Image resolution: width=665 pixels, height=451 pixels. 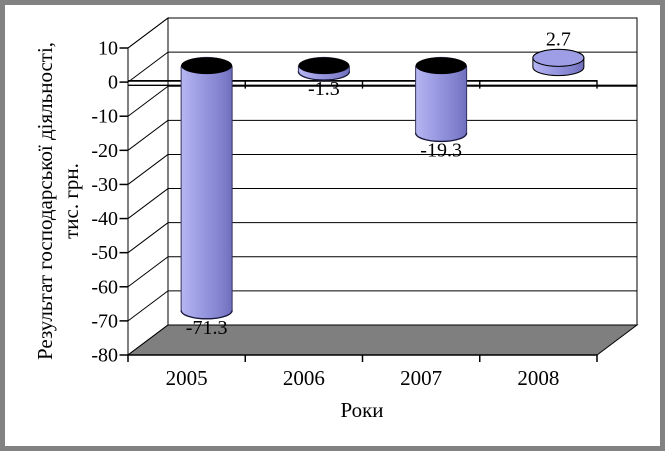 What do you see at coordinates (45, 201) in the screenshot?
I see `y-axis-title-line1: Результат господарської діяльності,` at bounding box center [45, 201].